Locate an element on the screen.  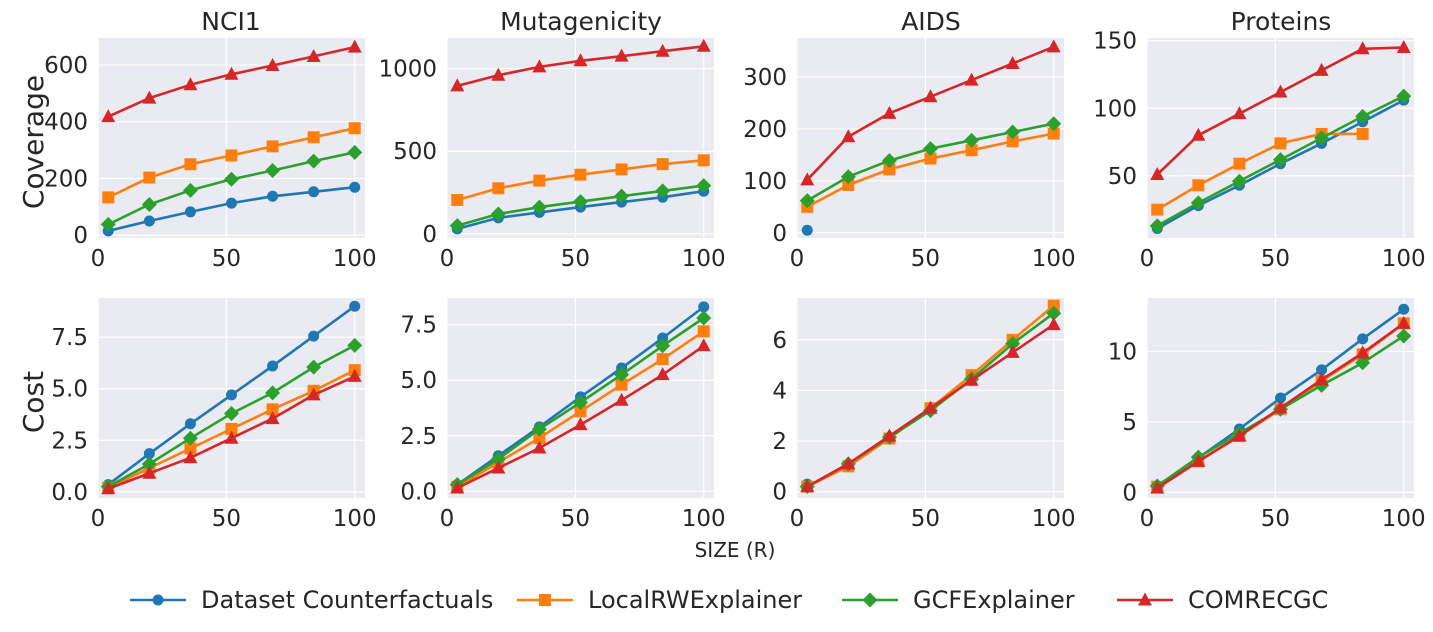
legend-label: Dataset Counterfactuals is located at coordinates (347, 600).